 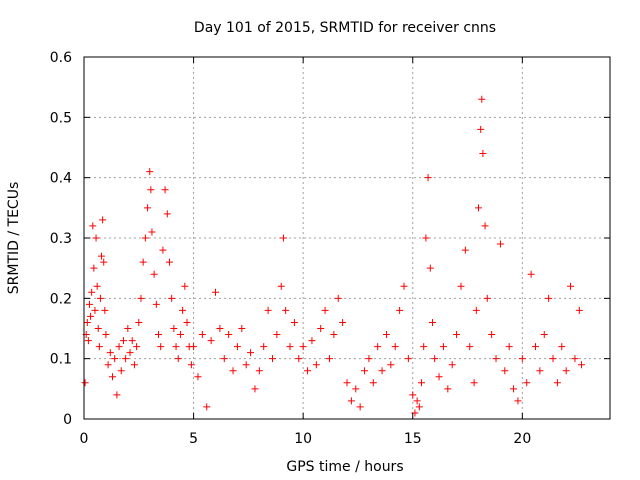 I want to click on x-tick-label: 15, so click(x=413, y=439).